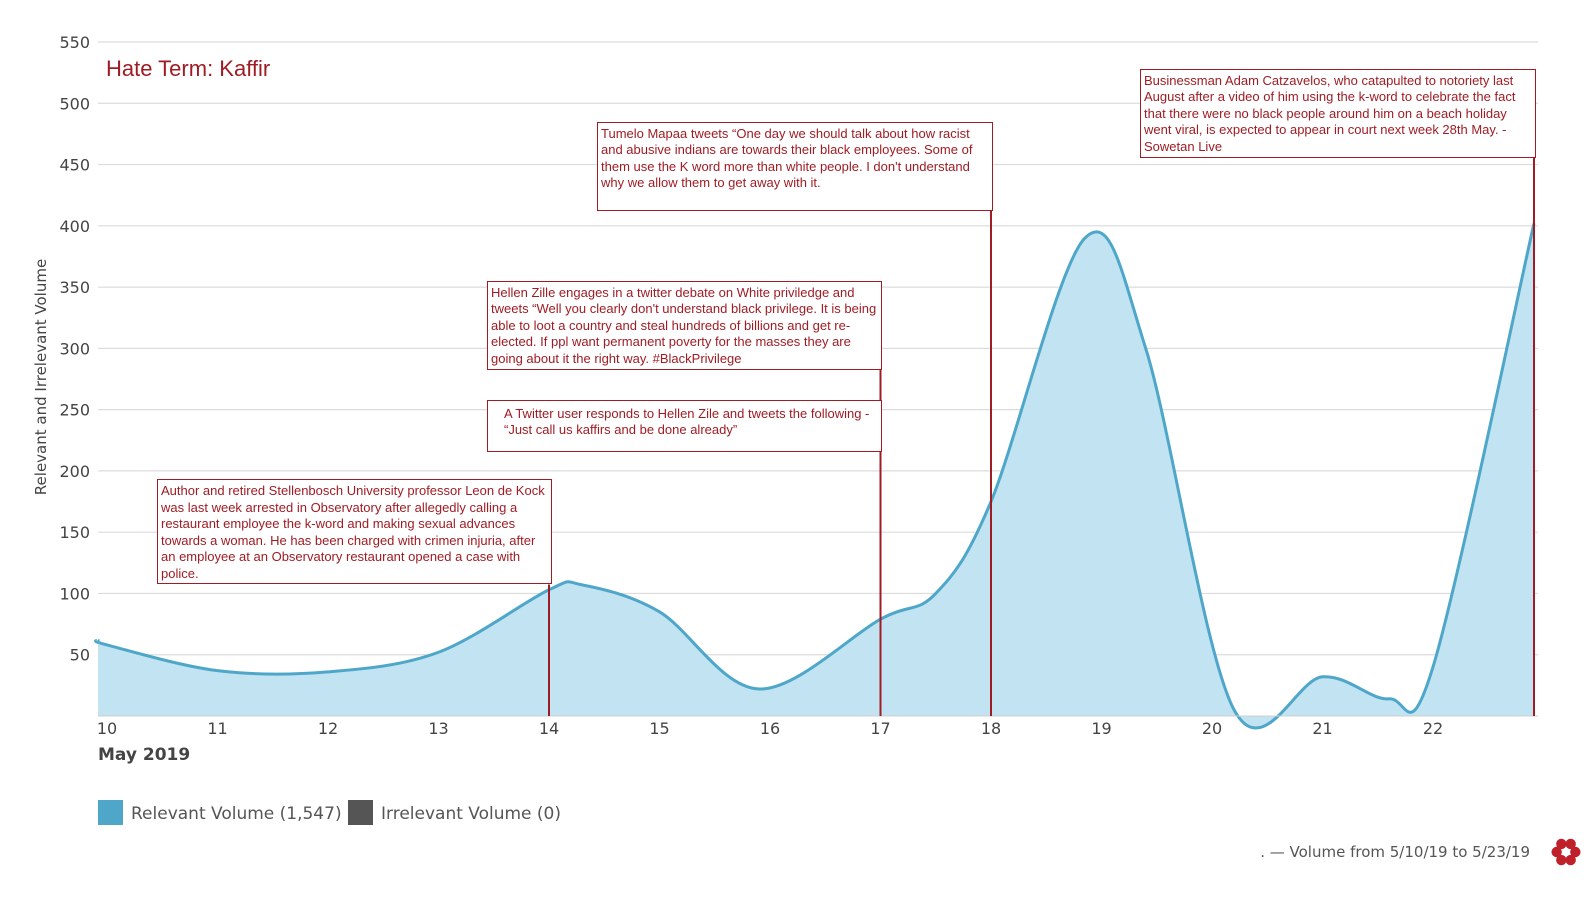 This screenshot has height=897, width=1594. What do you see at coordinates (74, 165) in the screenshot?
I see `y-tick-label: 450` at bounding box center [74, 165].